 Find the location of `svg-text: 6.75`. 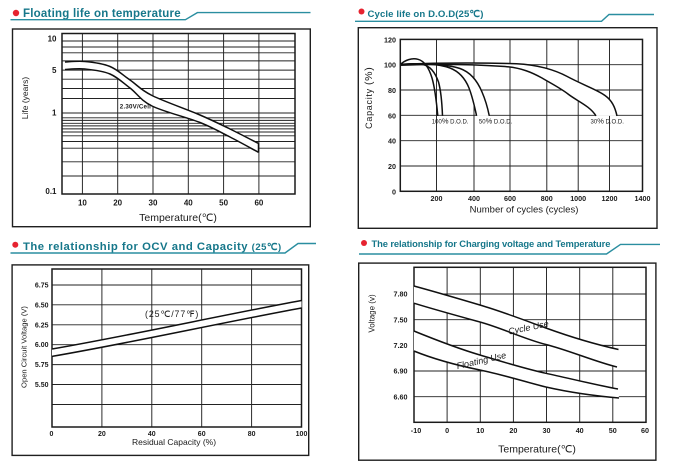

svg-text: 6.75 is located at coordinates (42, 286).